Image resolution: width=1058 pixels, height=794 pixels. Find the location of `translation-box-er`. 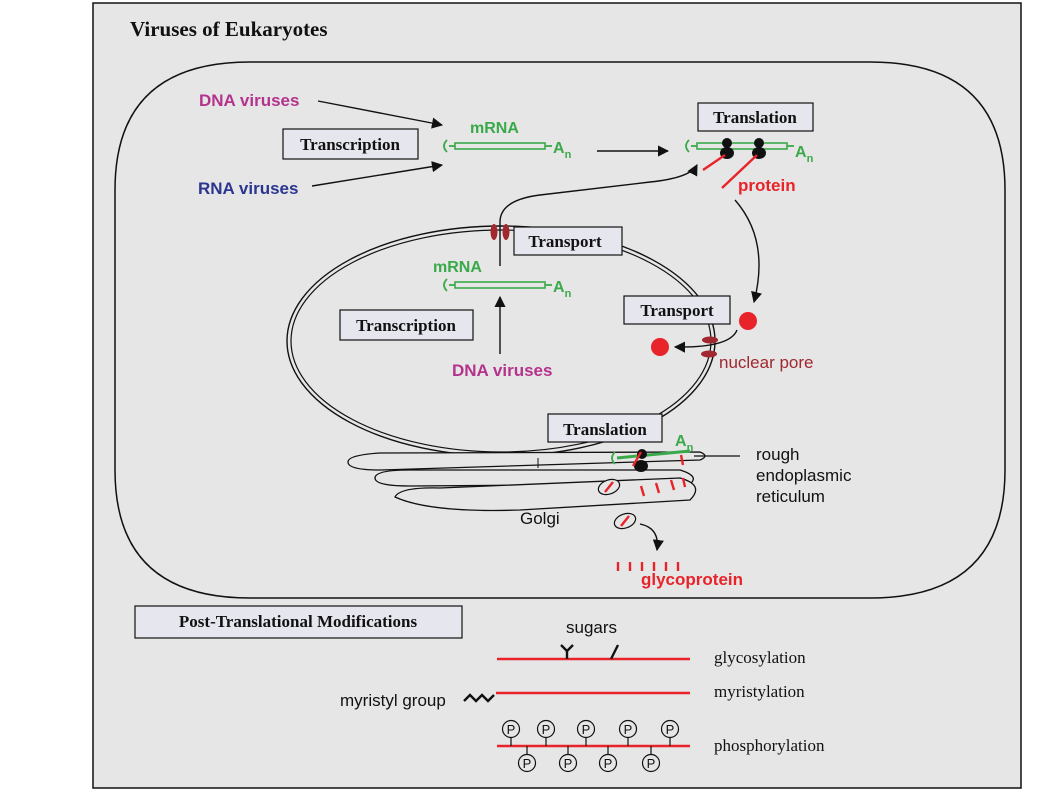

translation-box-er is located at coordinates (605, 428).